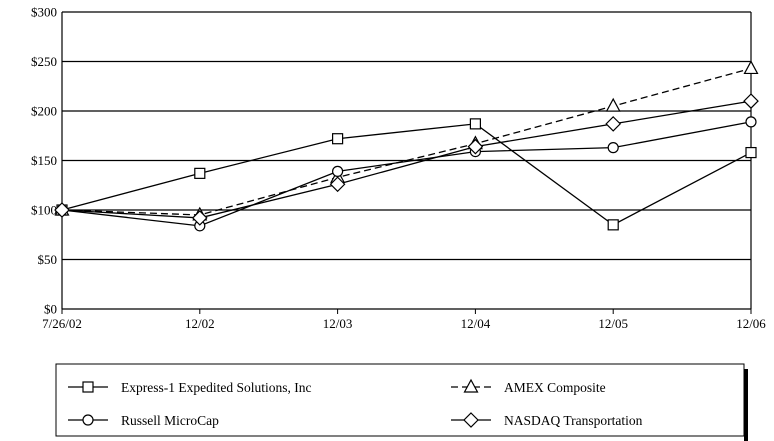 The height and width of the screenshot is (441, 774). Describe the element at coordinates (555, 387) in the screenshot. I see `legend-label: AMEX Composite` at that location.